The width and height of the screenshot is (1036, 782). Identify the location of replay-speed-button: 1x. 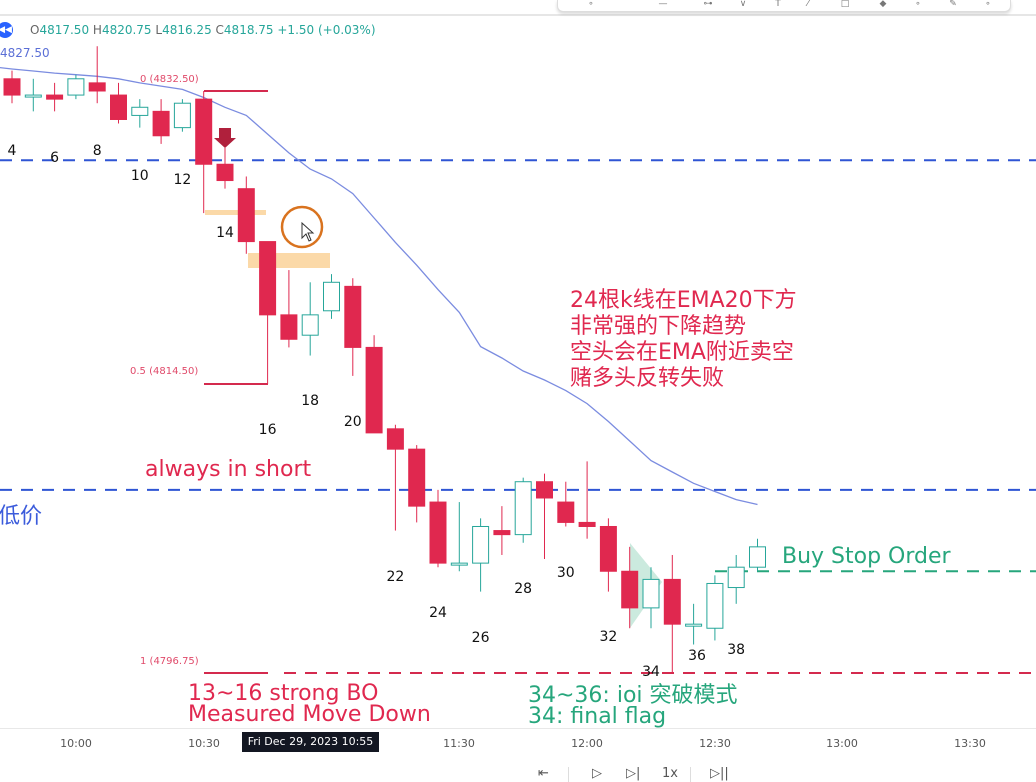
(670, 773).